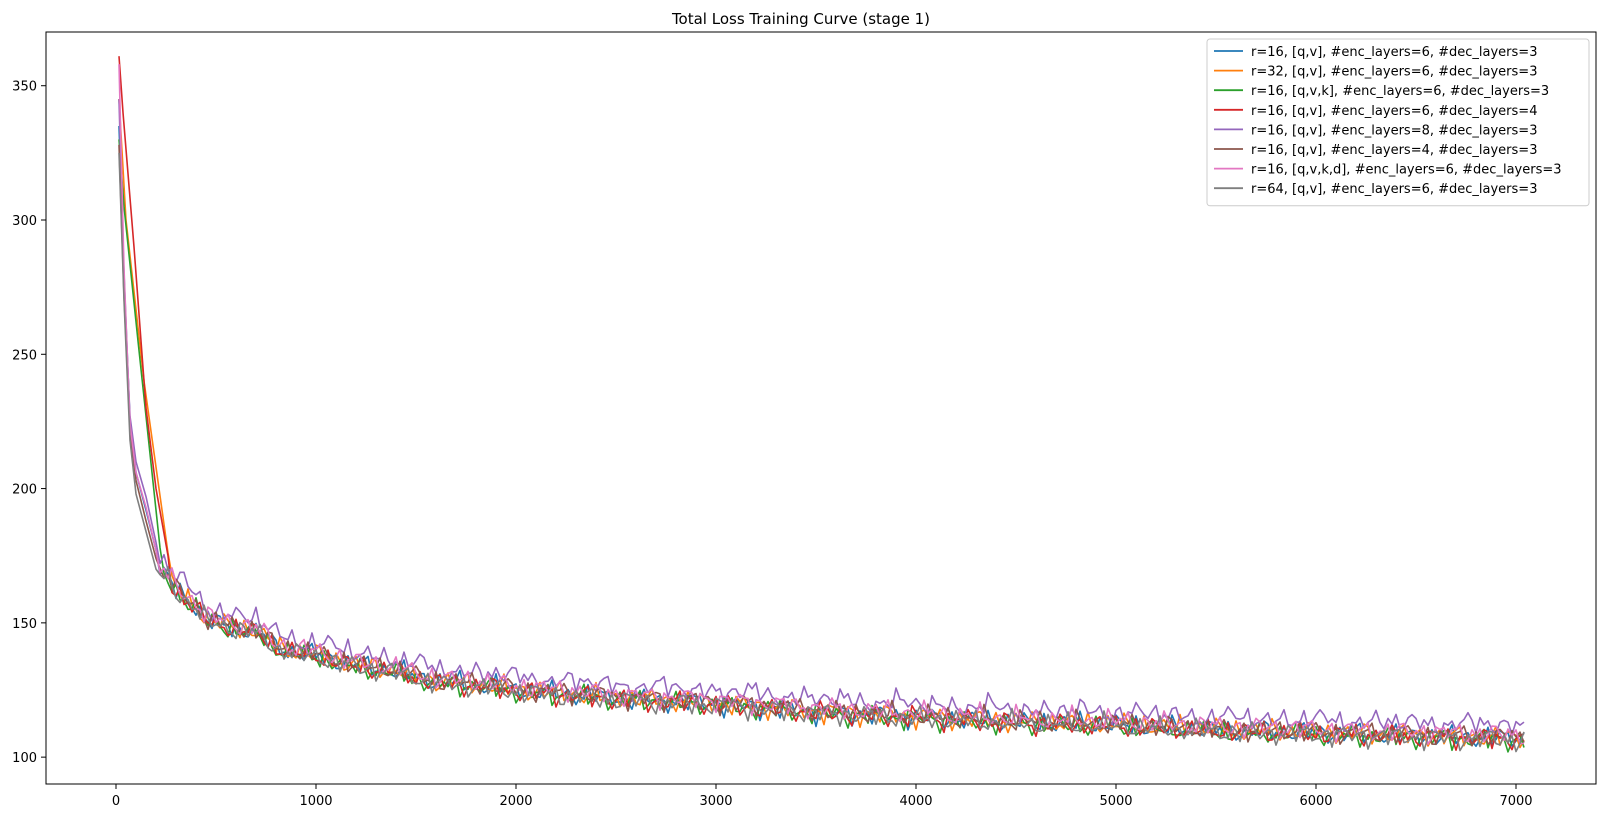 This screenshot has width=1606, height=836. Describe the element at coordinates (29, 423) in the screenshot. I see `y-axis: 100 150 200 250 300 350` at that location.